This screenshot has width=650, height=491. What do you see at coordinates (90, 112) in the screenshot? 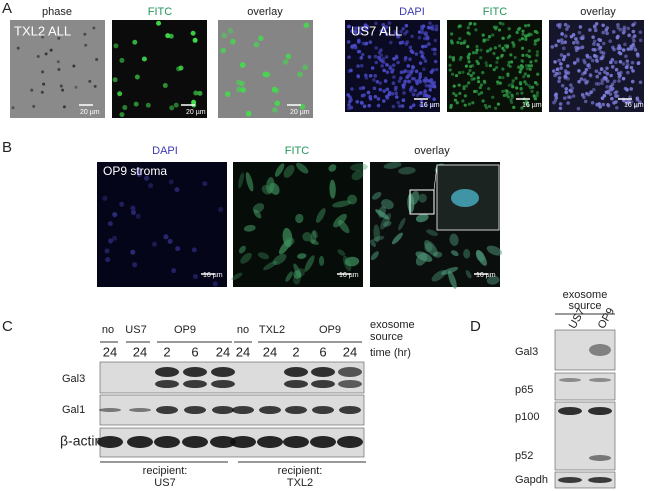
I see `scale-bar: 20 µm` at bounding box center [90, 112].